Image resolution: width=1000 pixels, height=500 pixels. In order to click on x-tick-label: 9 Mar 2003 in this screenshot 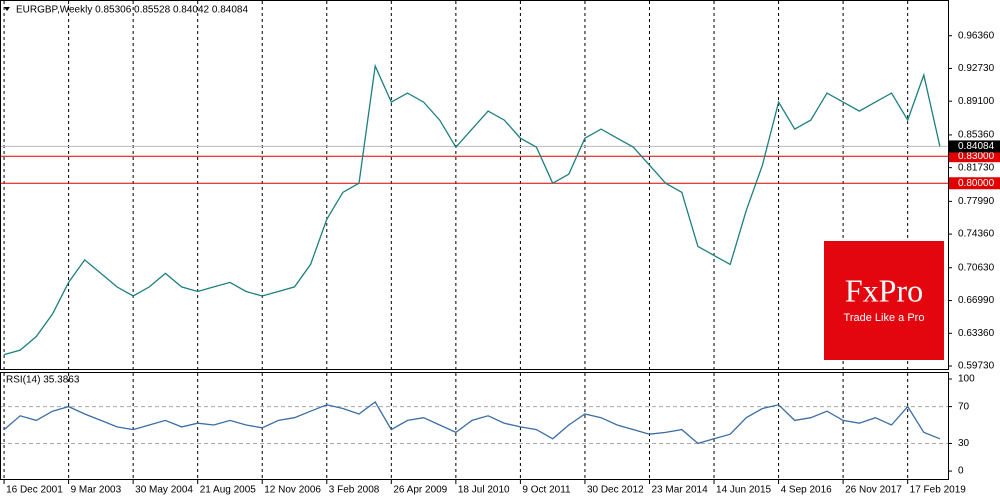, I will do `click(96, 490)`.